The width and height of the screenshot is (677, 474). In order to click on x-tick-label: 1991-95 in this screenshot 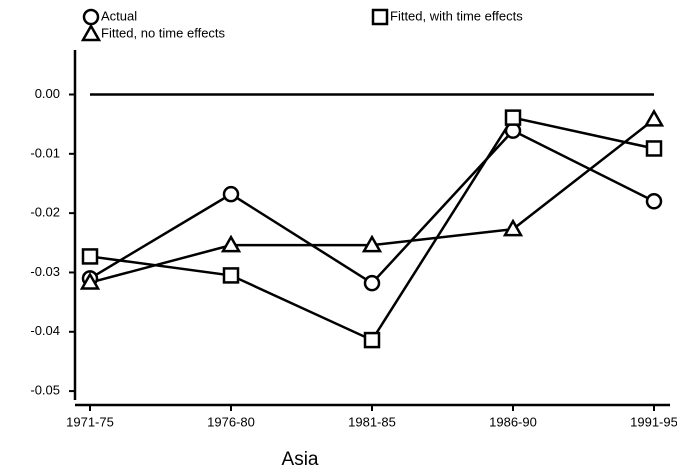, I will do `click(653, 421)`.